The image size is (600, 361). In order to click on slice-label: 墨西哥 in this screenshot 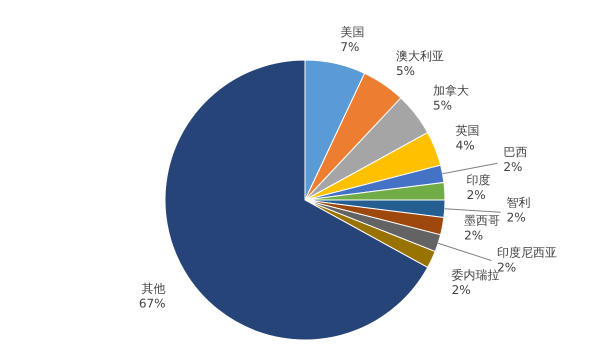, I will do `click(482, 220)`.